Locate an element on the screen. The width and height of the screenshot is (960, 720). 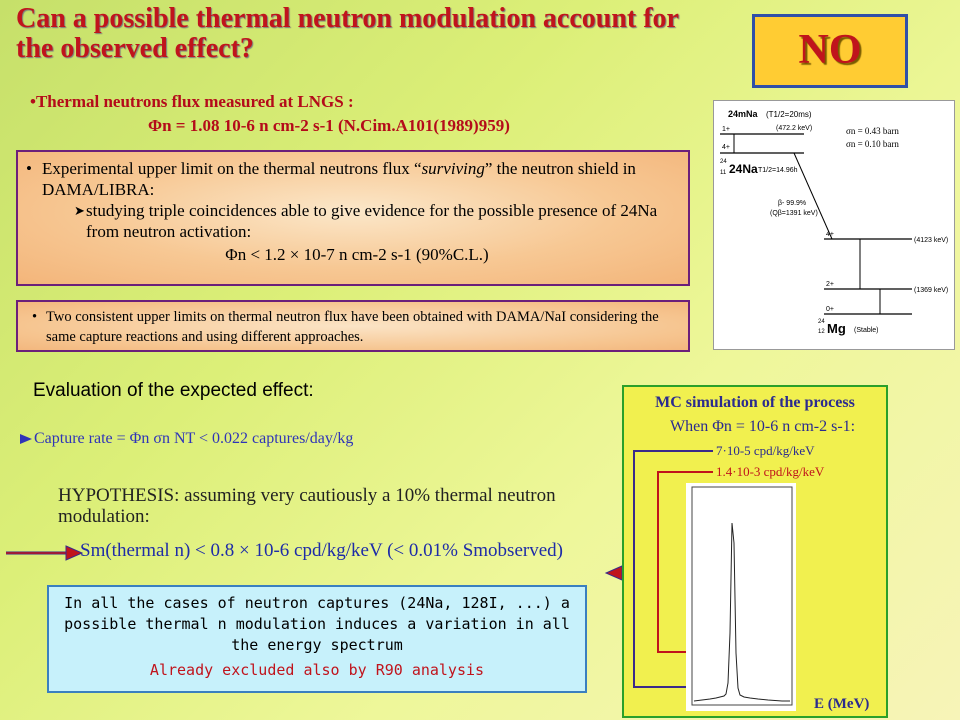
mg-atomic-number: 12 is located at coordinates (821, 332).